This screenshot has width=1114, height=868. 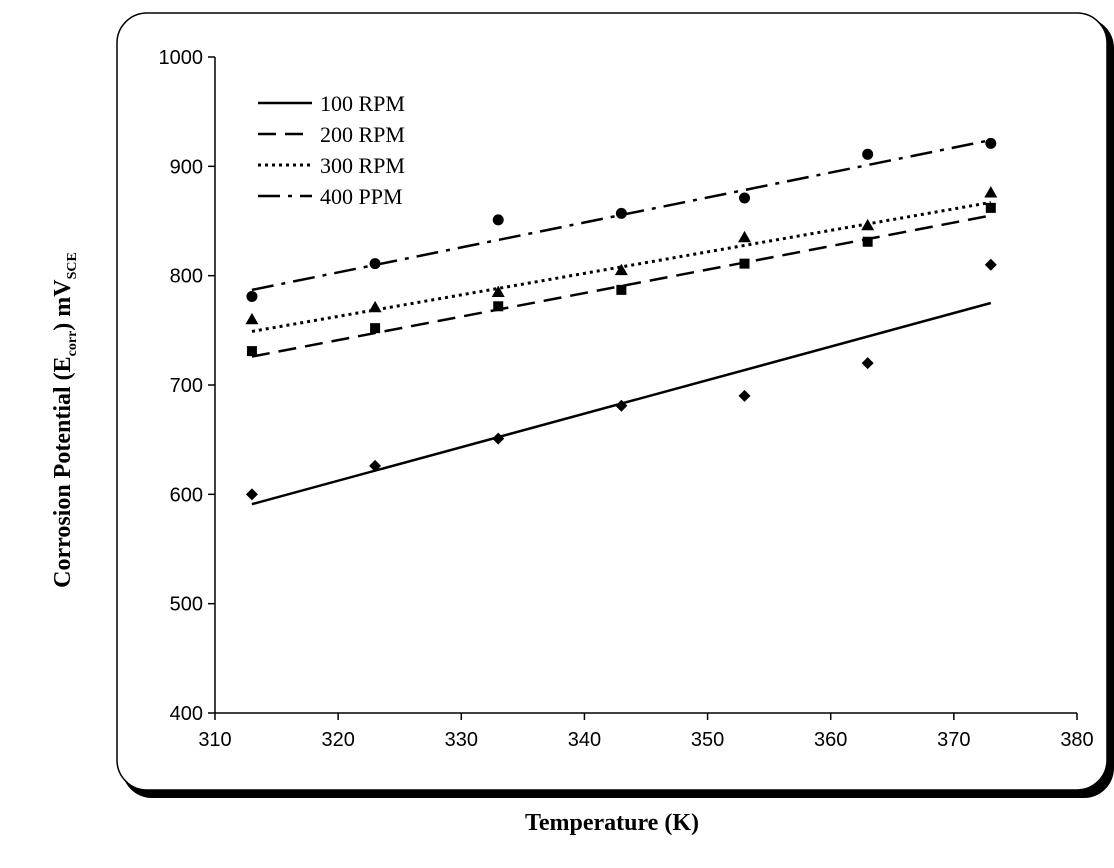 What do you see at coordinates (72, 344) in the screenshot?
I see `y-axis-title-sub1: corr` at bounding box center [72, 344].